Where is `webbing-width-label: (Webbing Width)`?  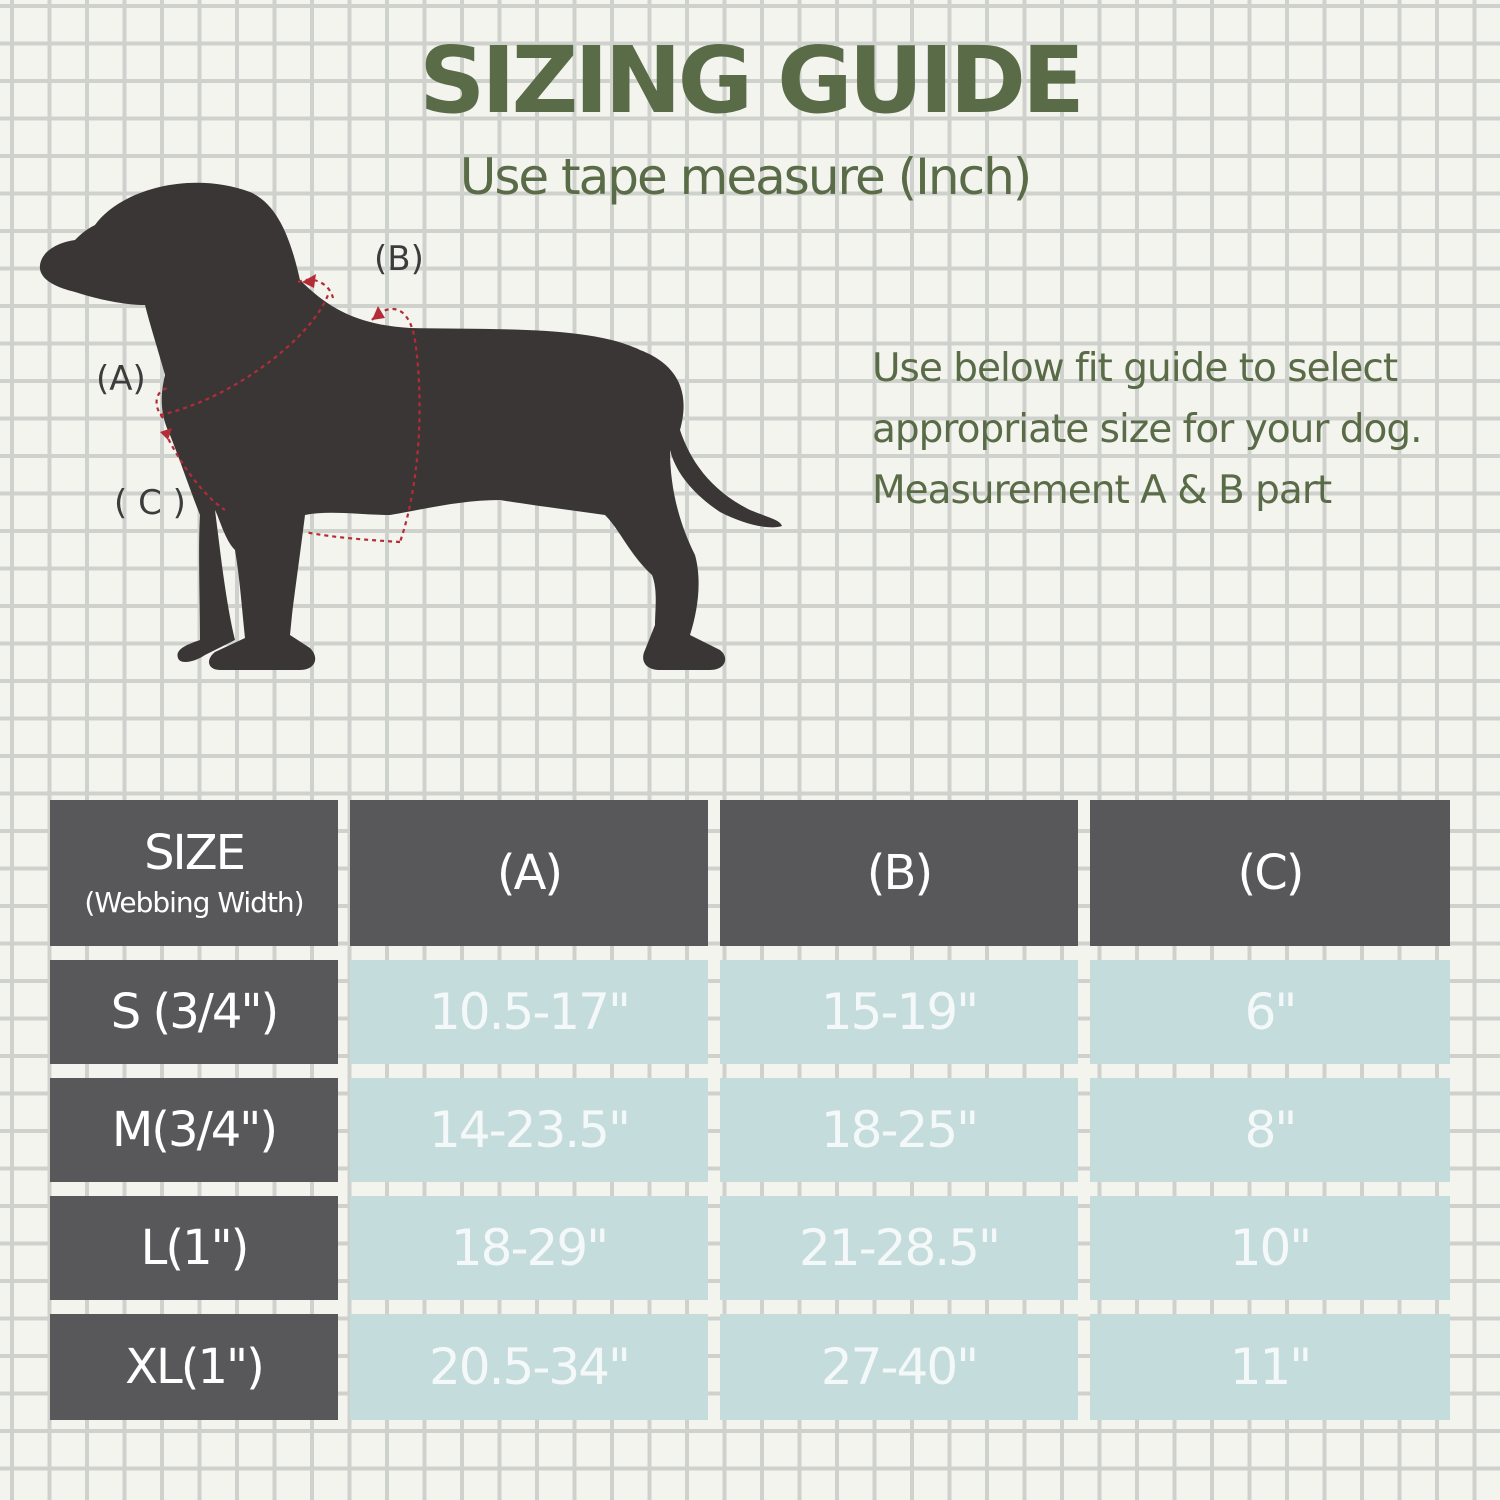
webbing-width-label: (Webbing Width) is located at coordinates (194, 902).